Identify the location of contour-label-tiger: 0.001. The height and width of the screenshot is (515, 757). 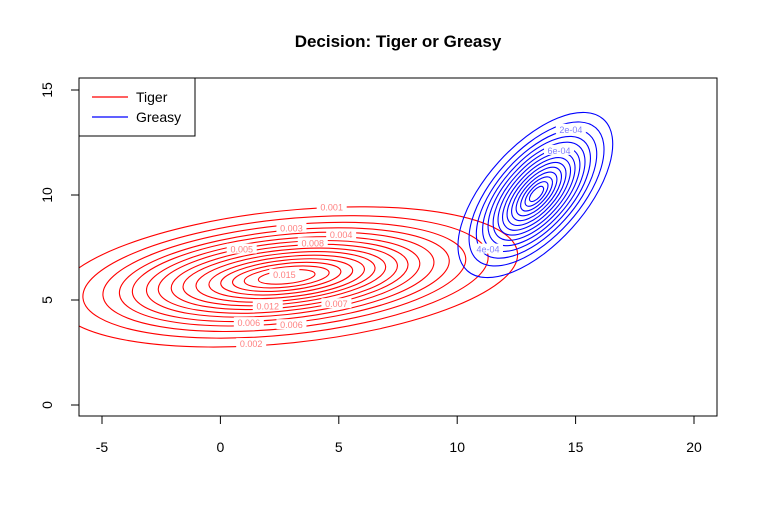
(331, 208).